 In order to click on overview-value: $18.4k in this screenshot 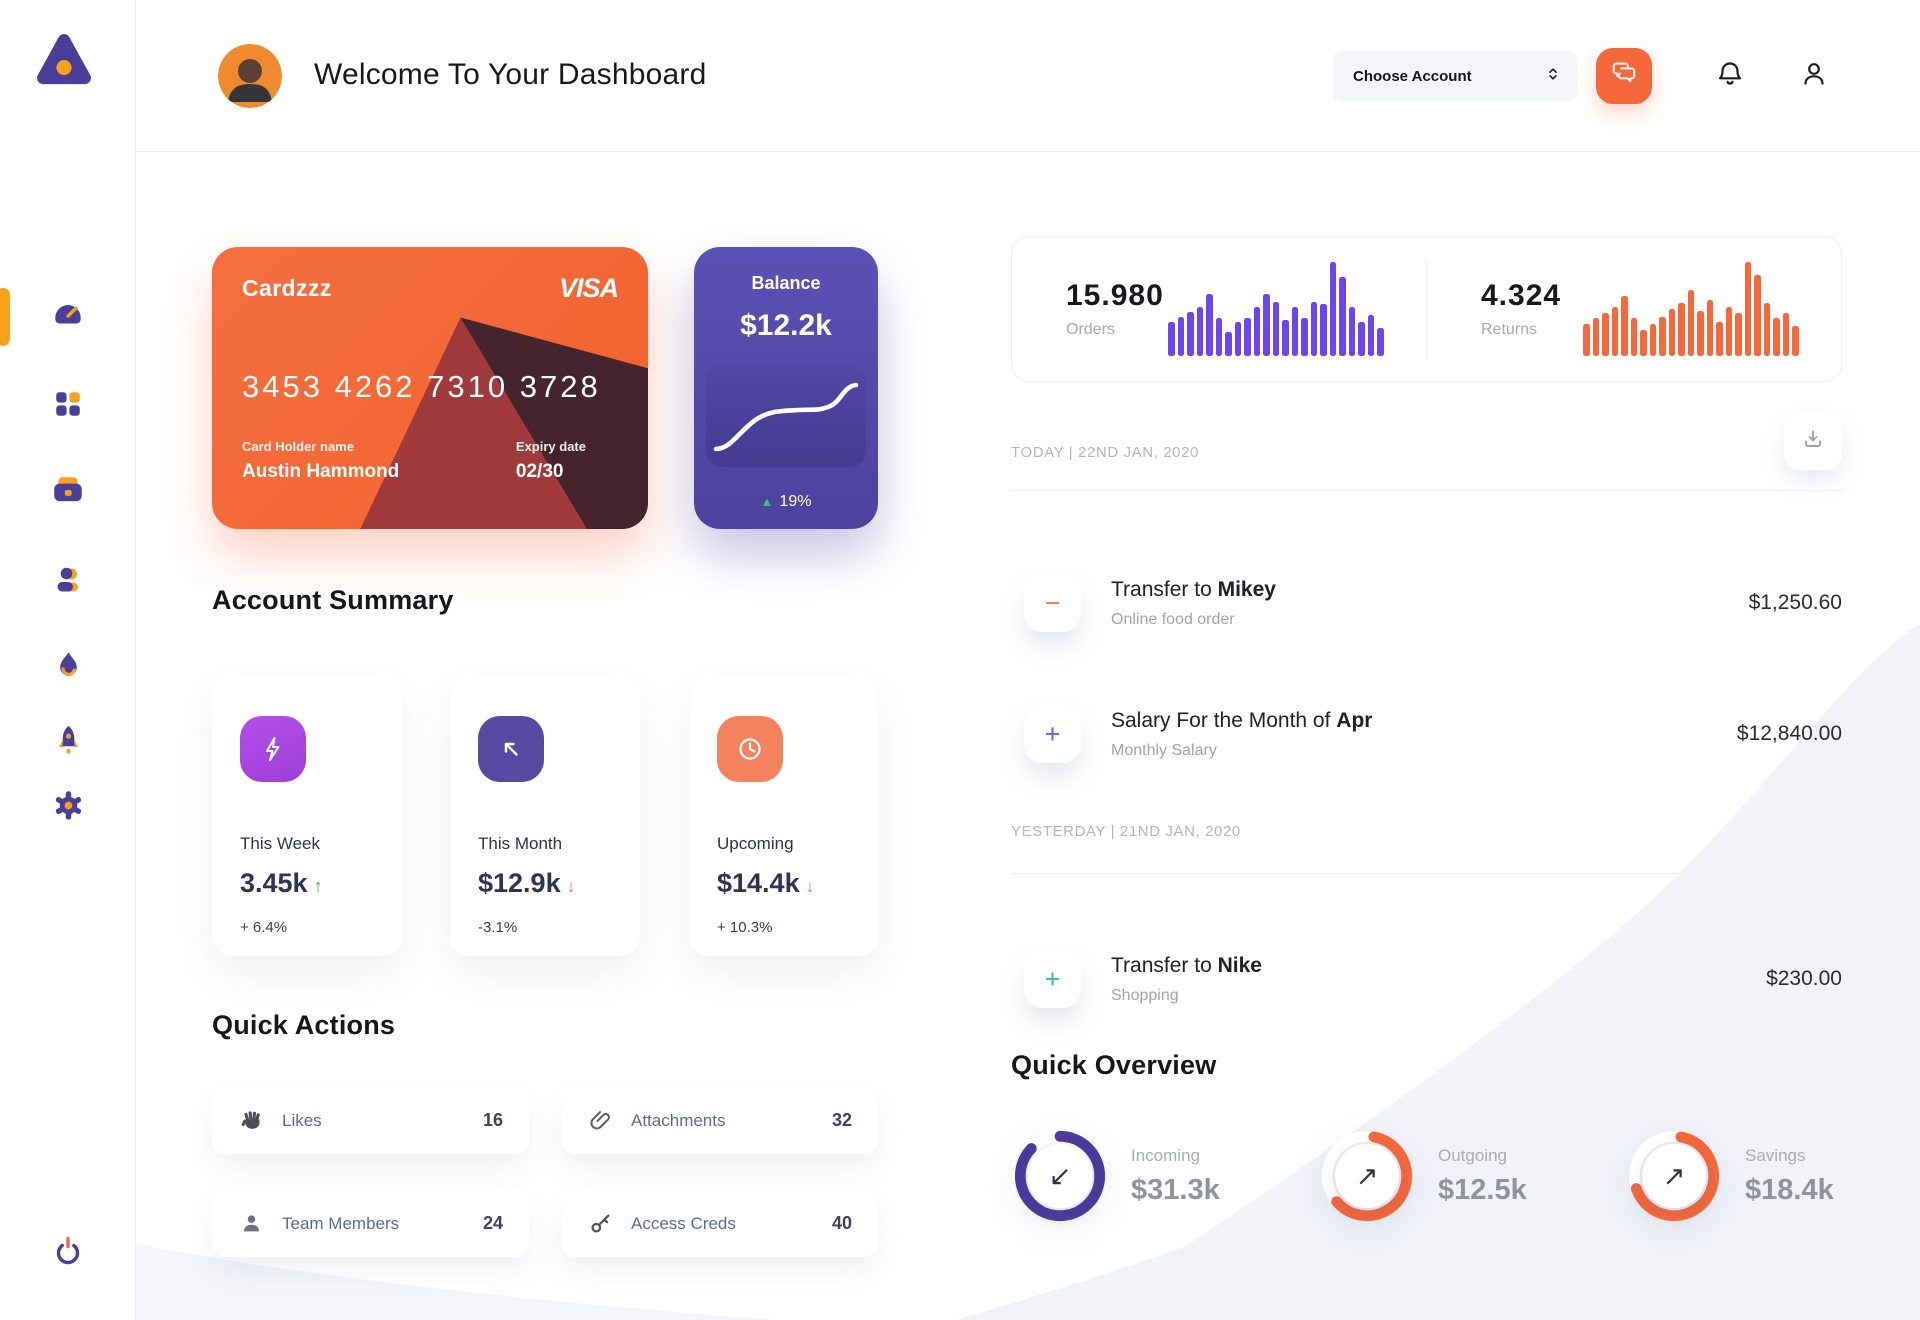, I will do `click(1789, 1189)`.